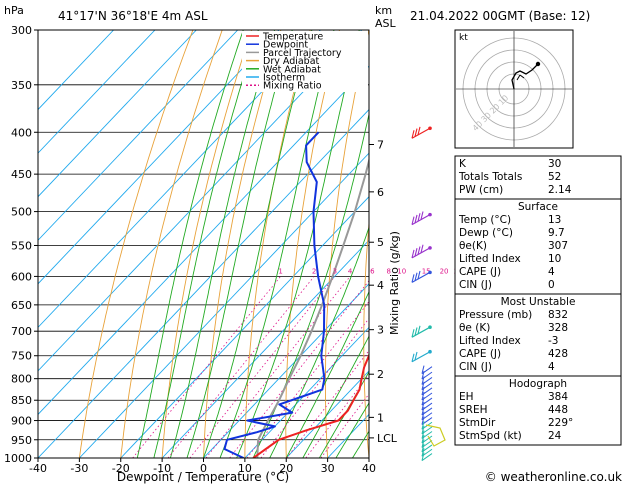  What do you see at coordinates (21, 421) in the screenshot?
I see `pressure-tick-label: 900` at bounding box center [21, 421].